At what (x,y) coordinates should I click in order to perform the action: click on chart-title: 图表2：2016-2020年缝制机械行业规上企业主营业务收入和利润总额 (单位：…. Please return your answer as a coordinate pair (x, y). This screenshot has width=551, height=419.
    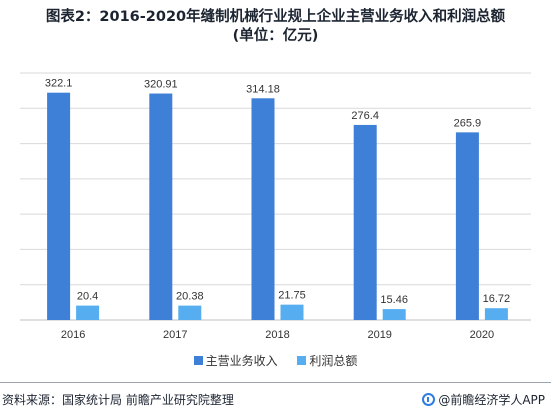
    Looking at the image, I should click on (275, 27).